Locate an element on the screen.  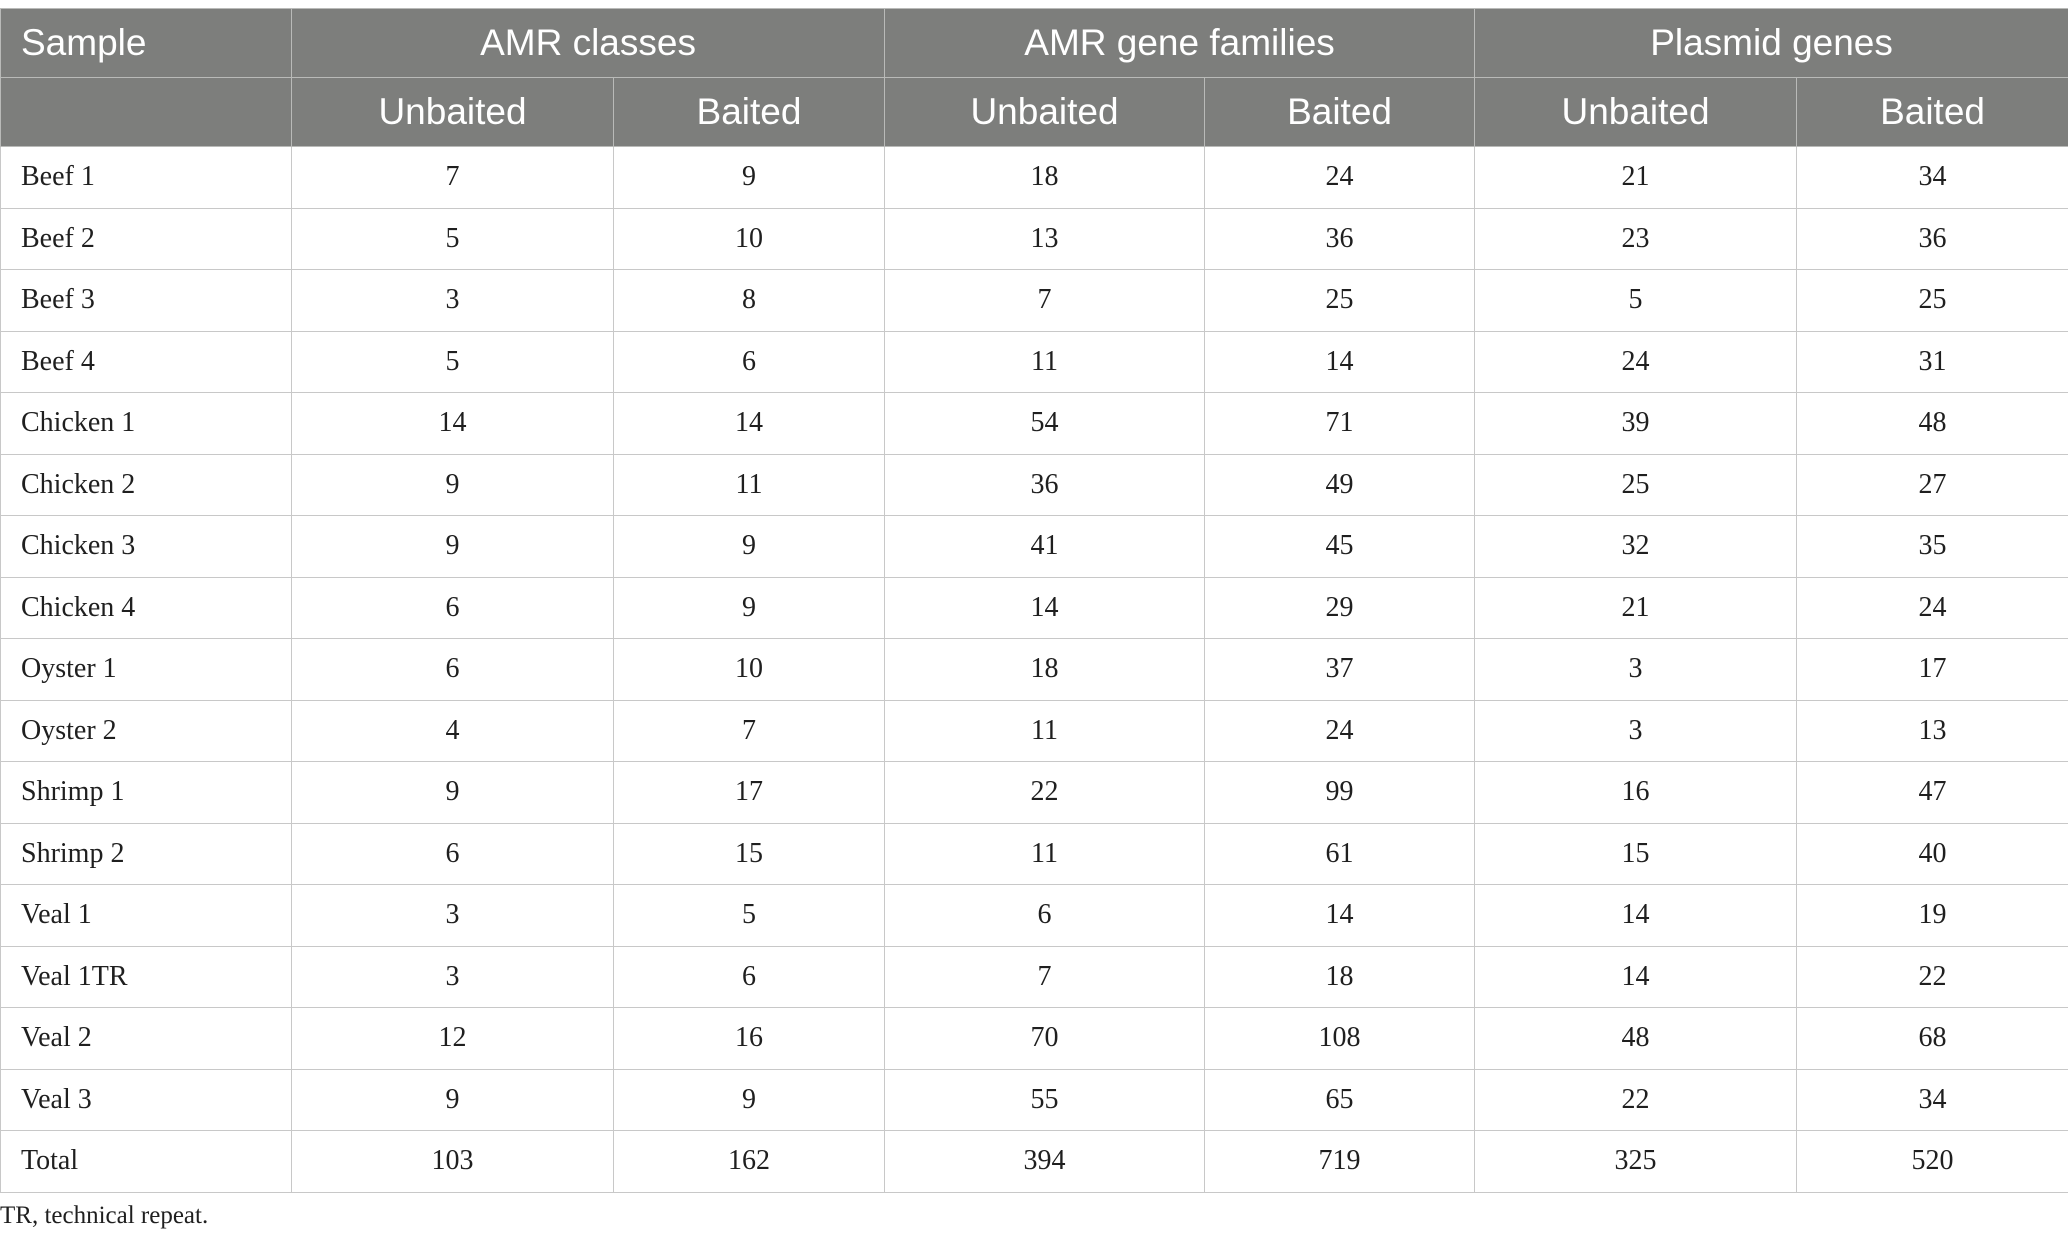
sample-name-cell: Veal 3 is located at coordinates (146, 1099).